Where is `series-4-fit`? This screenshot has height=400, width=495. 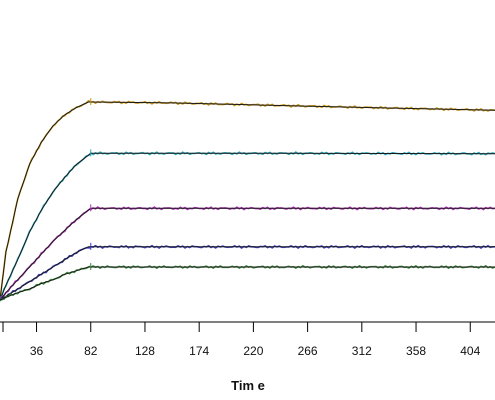
series-4-fit is located at coordinates (247, 273).